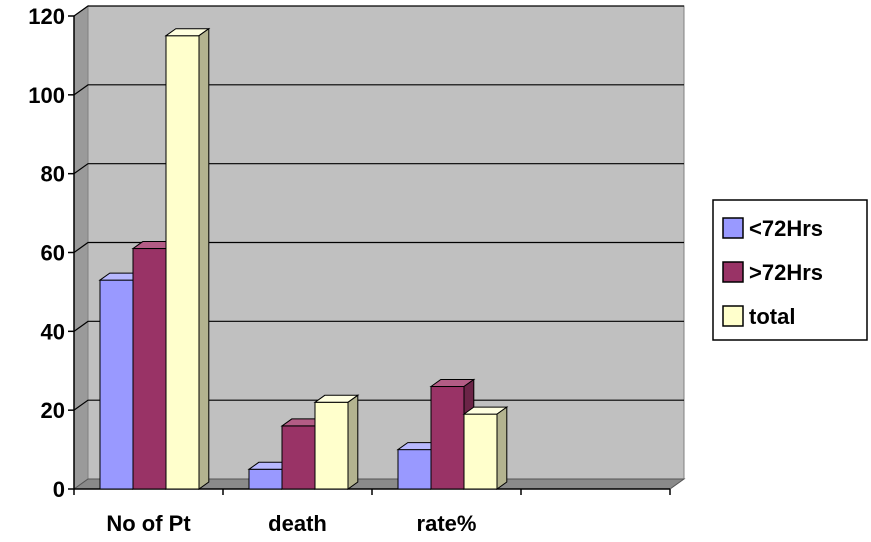 This screenshot has width=871, height=542. What do you see at coordinates (786, 228) in the screenshot?
I see `legend-label: <72Hrs` at bounding box center [786, 228].